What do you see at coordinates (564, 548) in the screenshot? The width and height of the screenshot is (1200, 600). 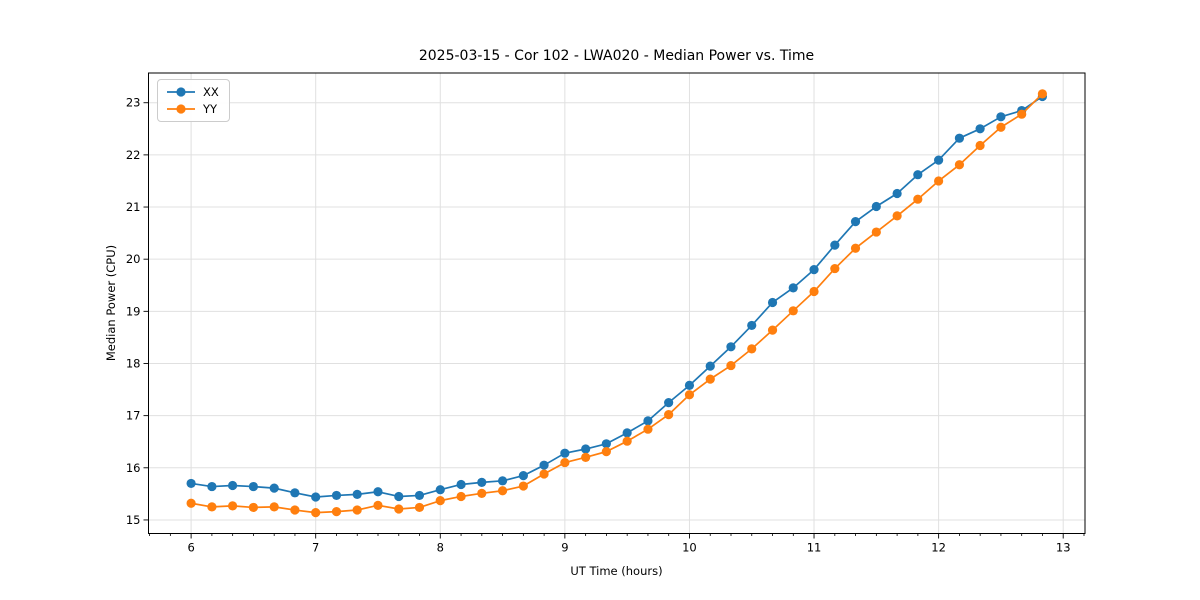 I see `x-tick-label: 9` at bounding box center [564, 548].